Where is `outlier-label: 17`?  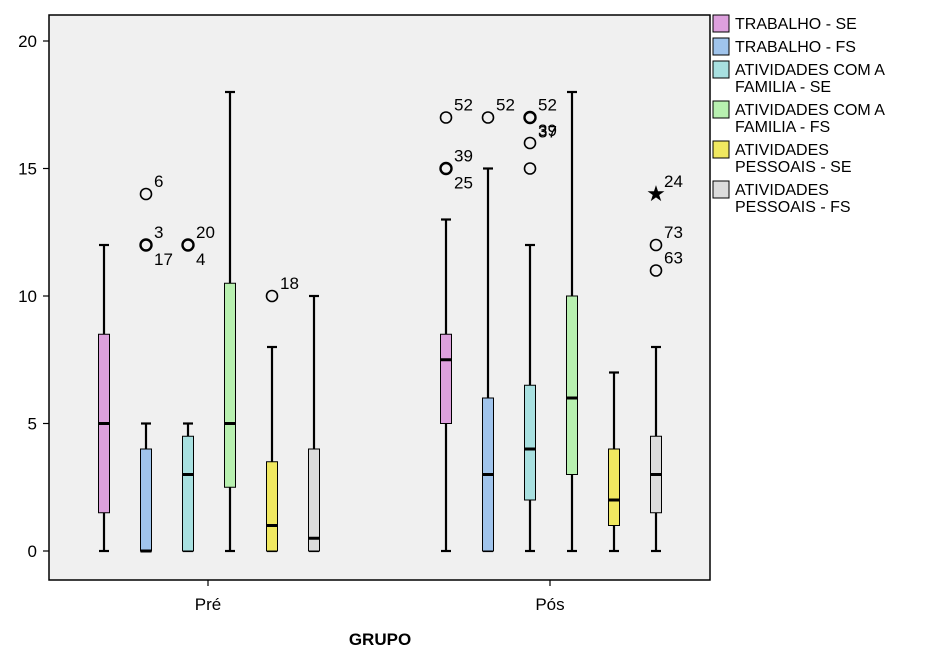 outlier-label: 17 is located at coordinates (163, 259).